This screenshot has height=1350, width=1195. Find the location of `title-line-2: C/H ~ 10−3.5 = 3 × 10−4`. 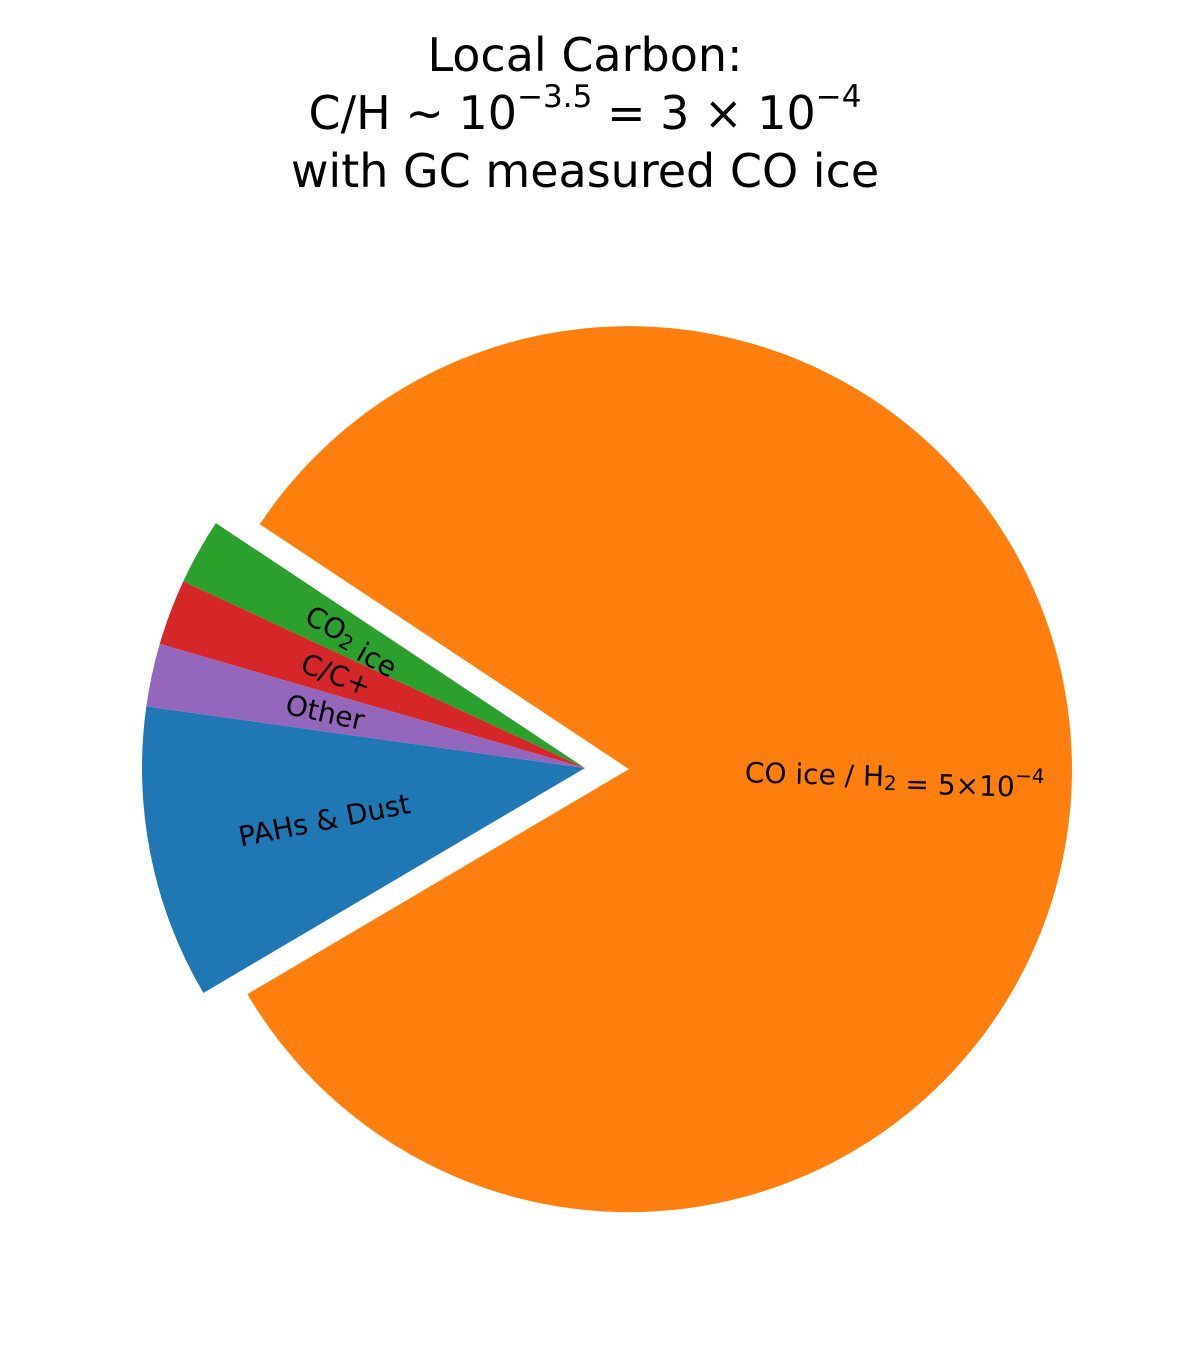

title-line-2: C/H ~ 10−3.5 = 3 × 10−4 is located at coordinates (585, 111).